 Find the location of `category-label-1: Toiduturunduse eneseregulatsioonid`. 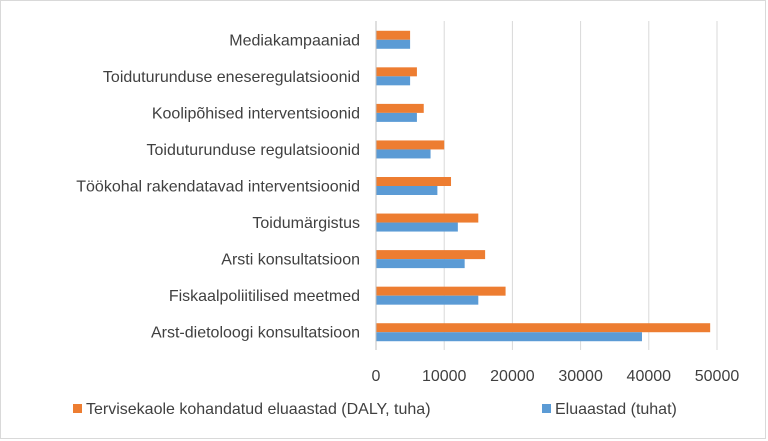

category-label-1: Toiduturunduse eneseregulatsioonid is located at coordinates (231, 77).